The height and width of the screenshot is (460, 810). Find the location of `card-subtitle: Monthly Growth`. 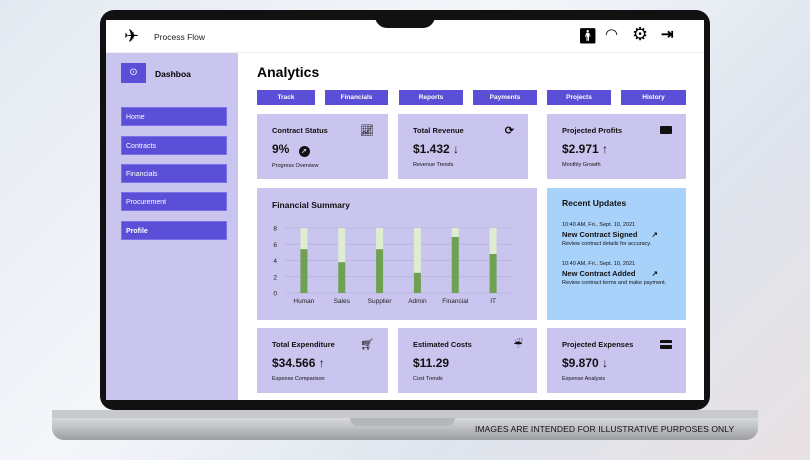

card-subtitle: Monthly Growth is located at coordinates (581, 165).